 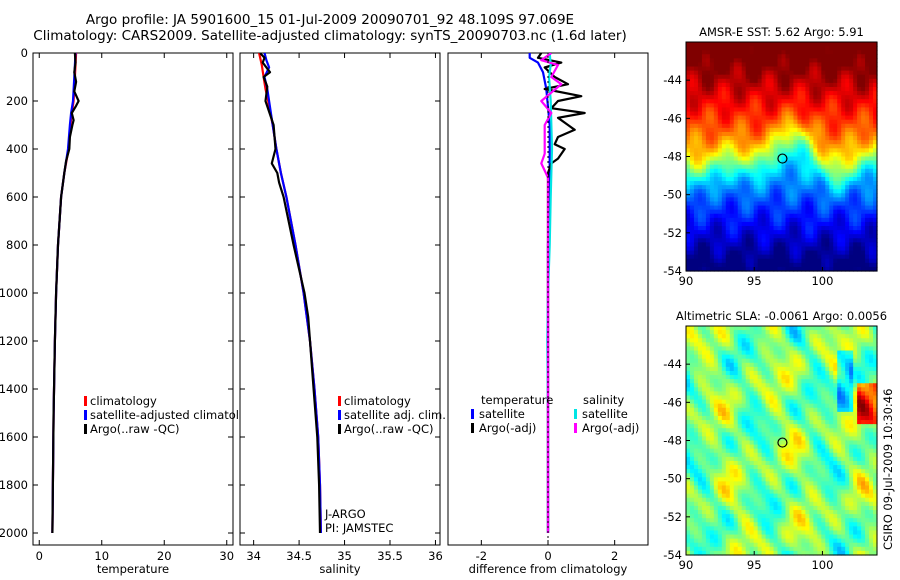 I want to click on legend-label-argo: Argo(..raw -QC), so click(x=389, y=429).